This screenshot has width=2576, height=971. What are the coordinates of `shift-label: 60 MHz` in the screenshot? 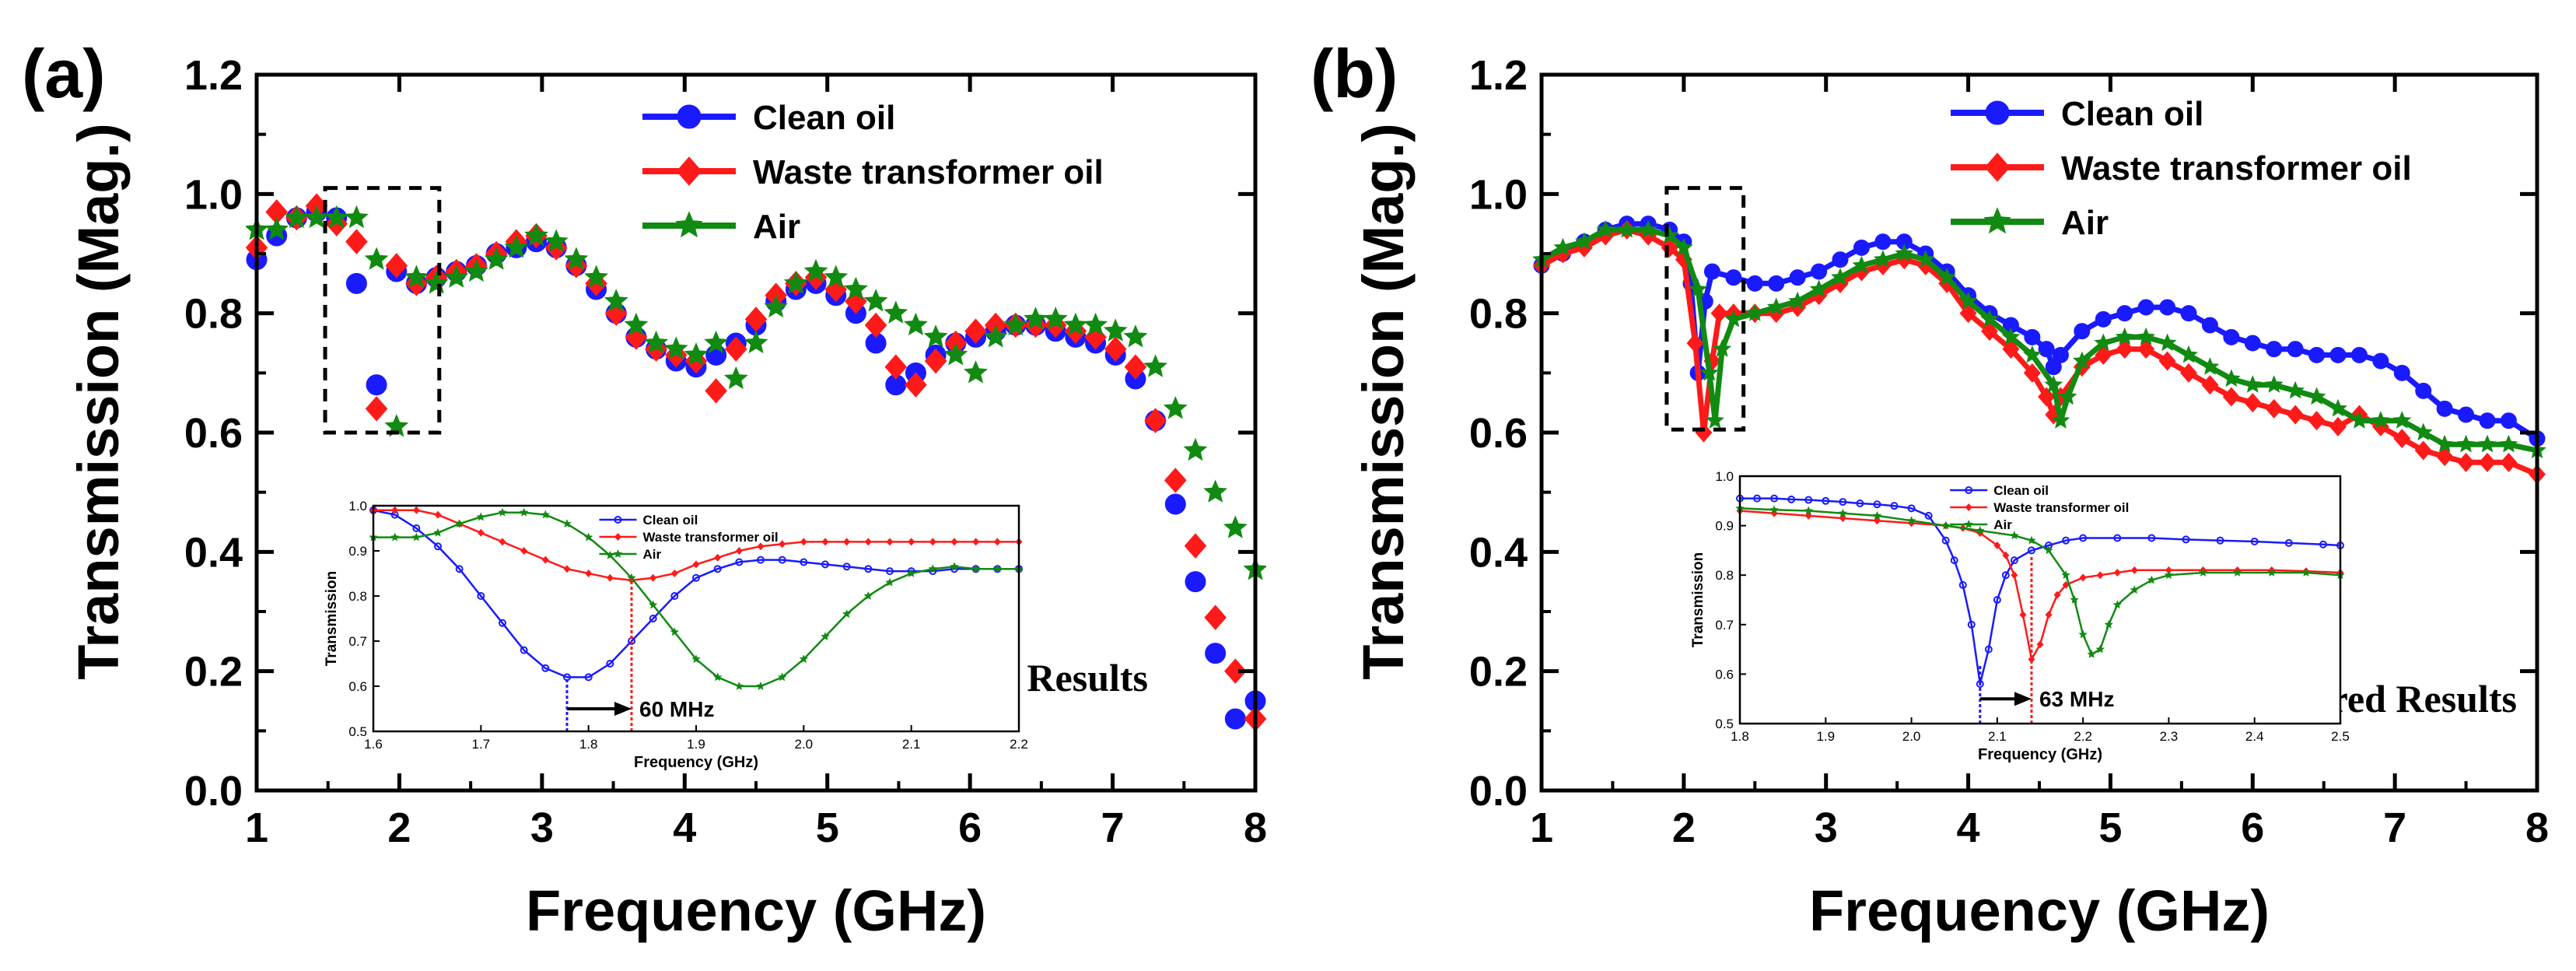 It's located at (676, 709).